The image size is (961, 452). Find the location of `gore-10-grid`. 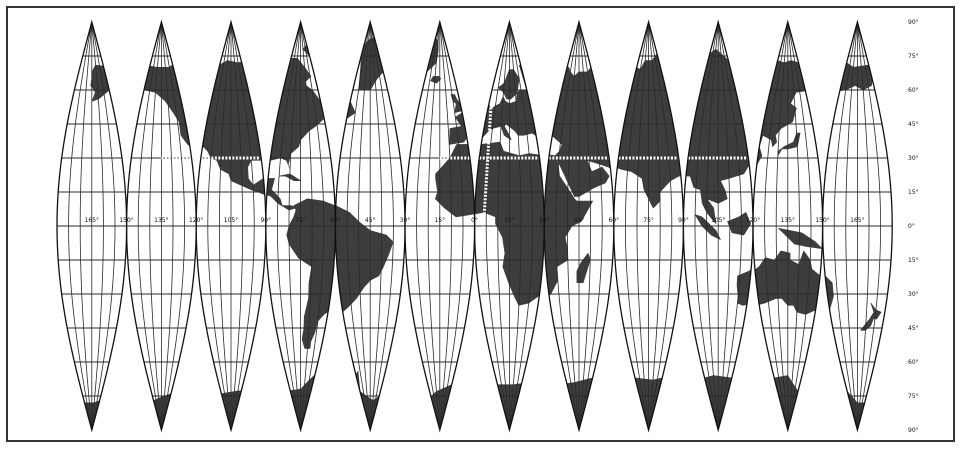

gore-10-grid is located at coordinates (718, 226).